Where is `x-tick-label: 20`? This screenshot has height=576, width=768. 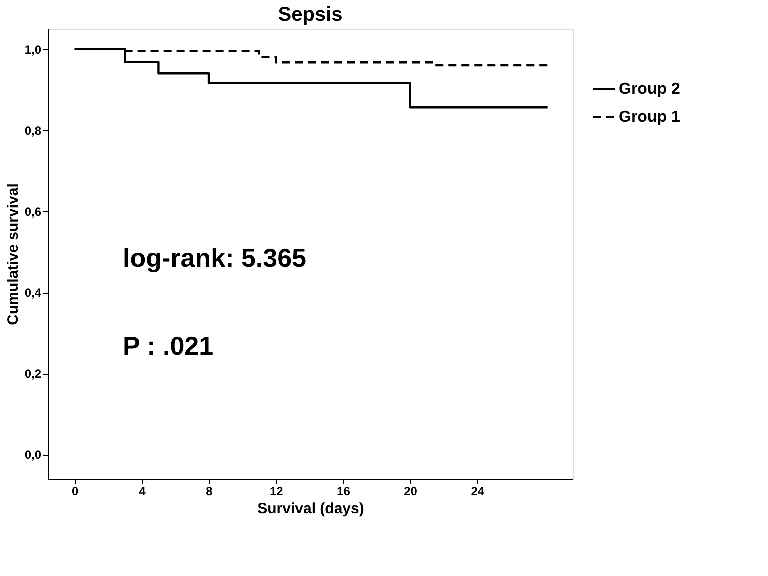
x-tick-label: 20 is located at coordinates (411, 491).